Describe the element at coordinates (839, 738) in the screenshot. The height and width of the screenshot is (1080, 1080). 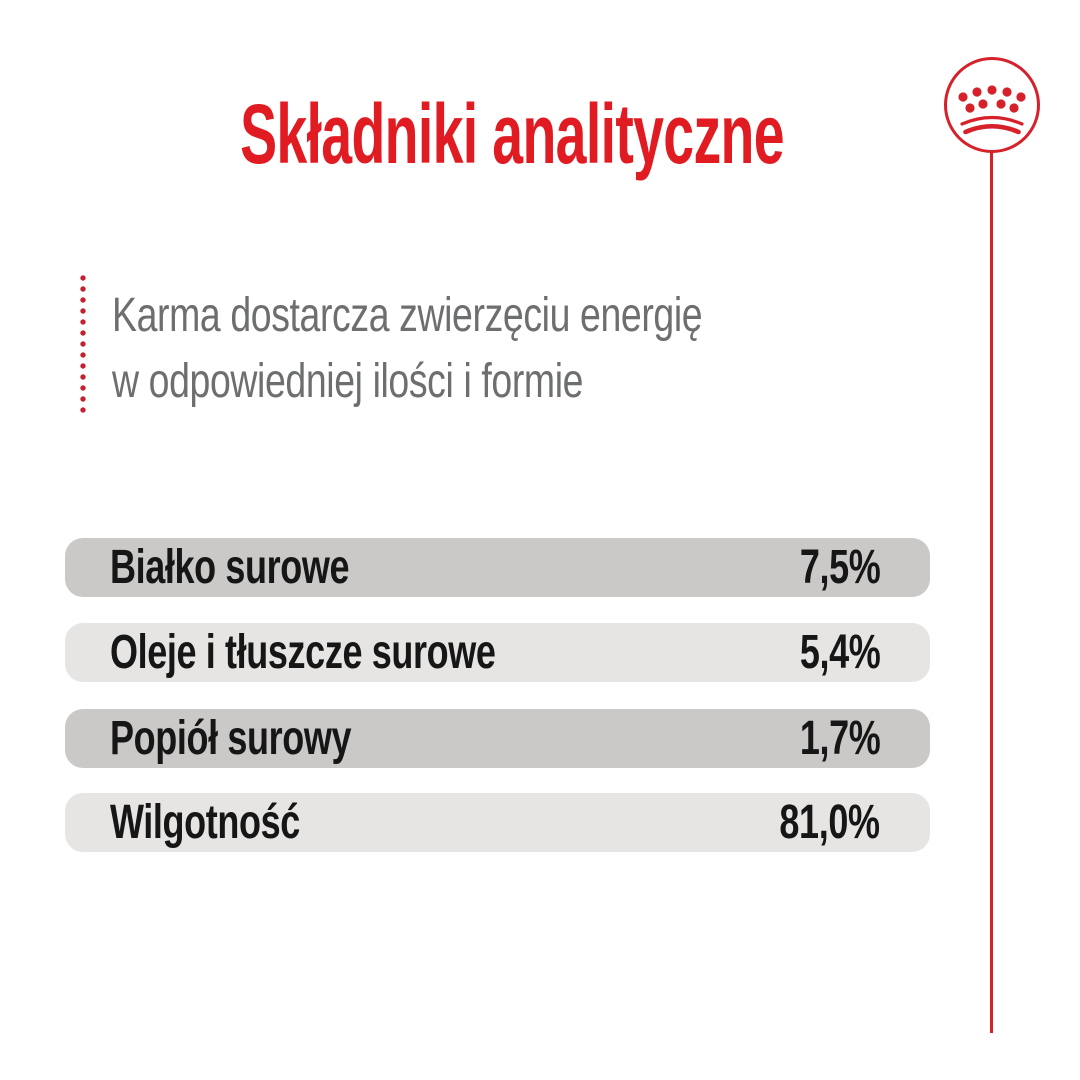
I see `row-value: 1,7%` at that location.